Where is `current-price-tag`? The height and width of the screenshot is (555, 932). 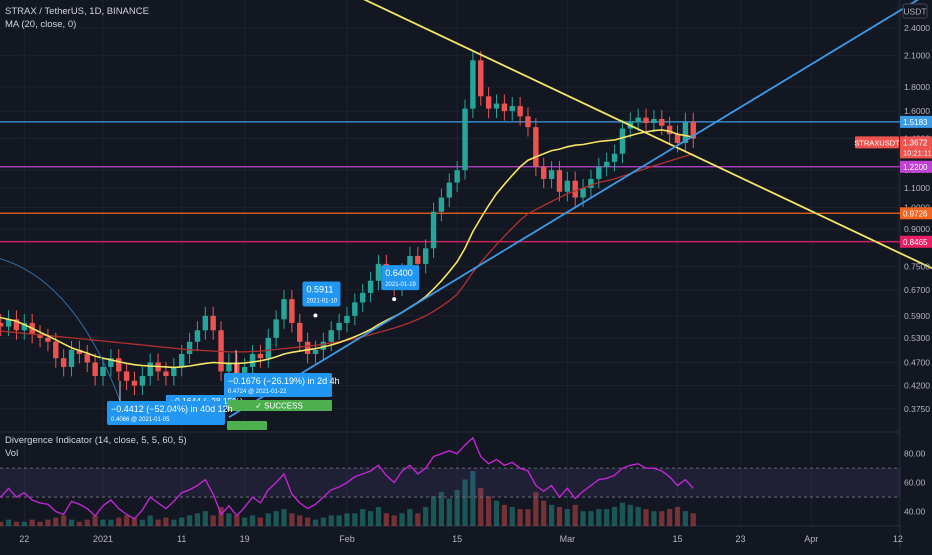 current-price-tag is located at coordinates (916, 147).